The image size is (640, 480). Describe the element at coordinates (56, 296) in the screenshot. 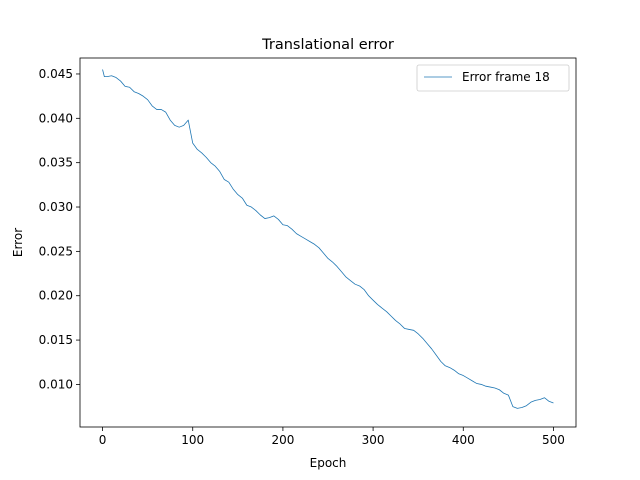

I see `y-tick-label: 0.020` at that location.